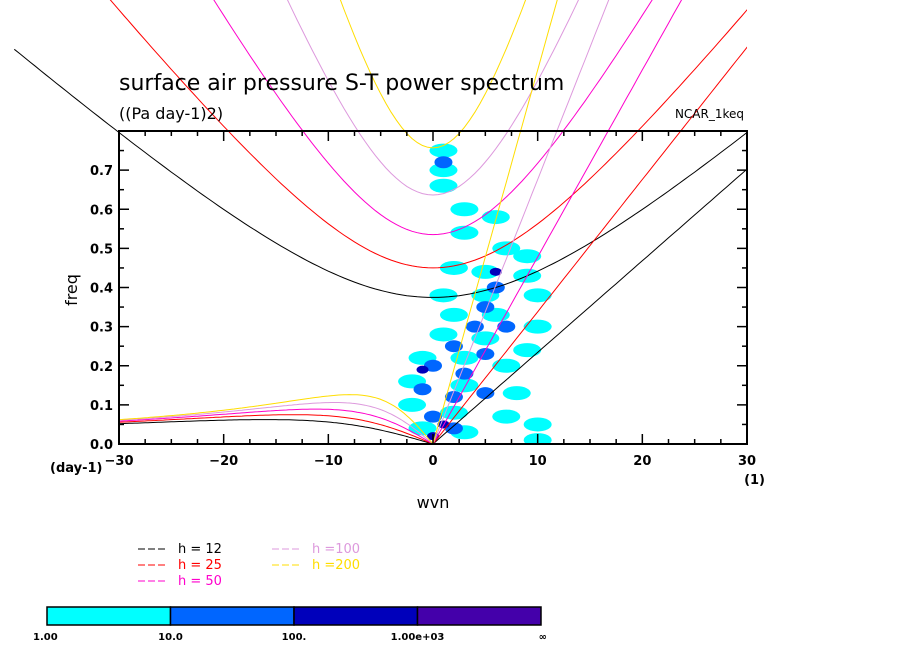 The width and height of the screenshot is (904, 654). I want to click on colorbar: 1.00 10.0 100. 1.00e+03 ∞, so click(290, 624).